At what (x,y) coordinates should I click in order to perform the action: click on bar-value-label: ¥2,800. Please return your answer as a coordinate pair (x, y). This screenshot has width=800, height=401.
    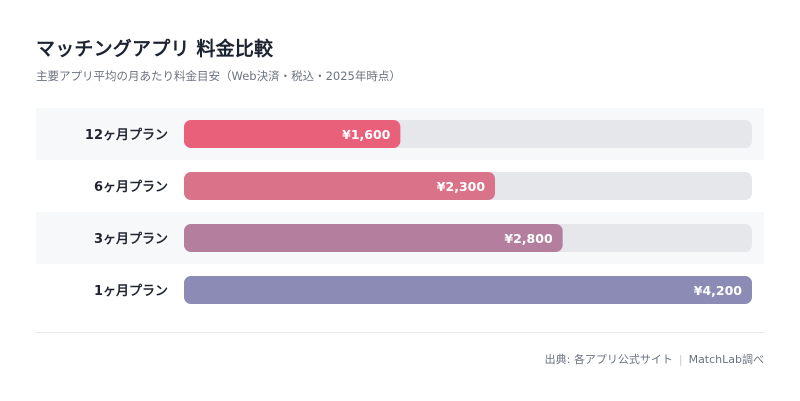
    Looking at the image, I should click on (528, 238).